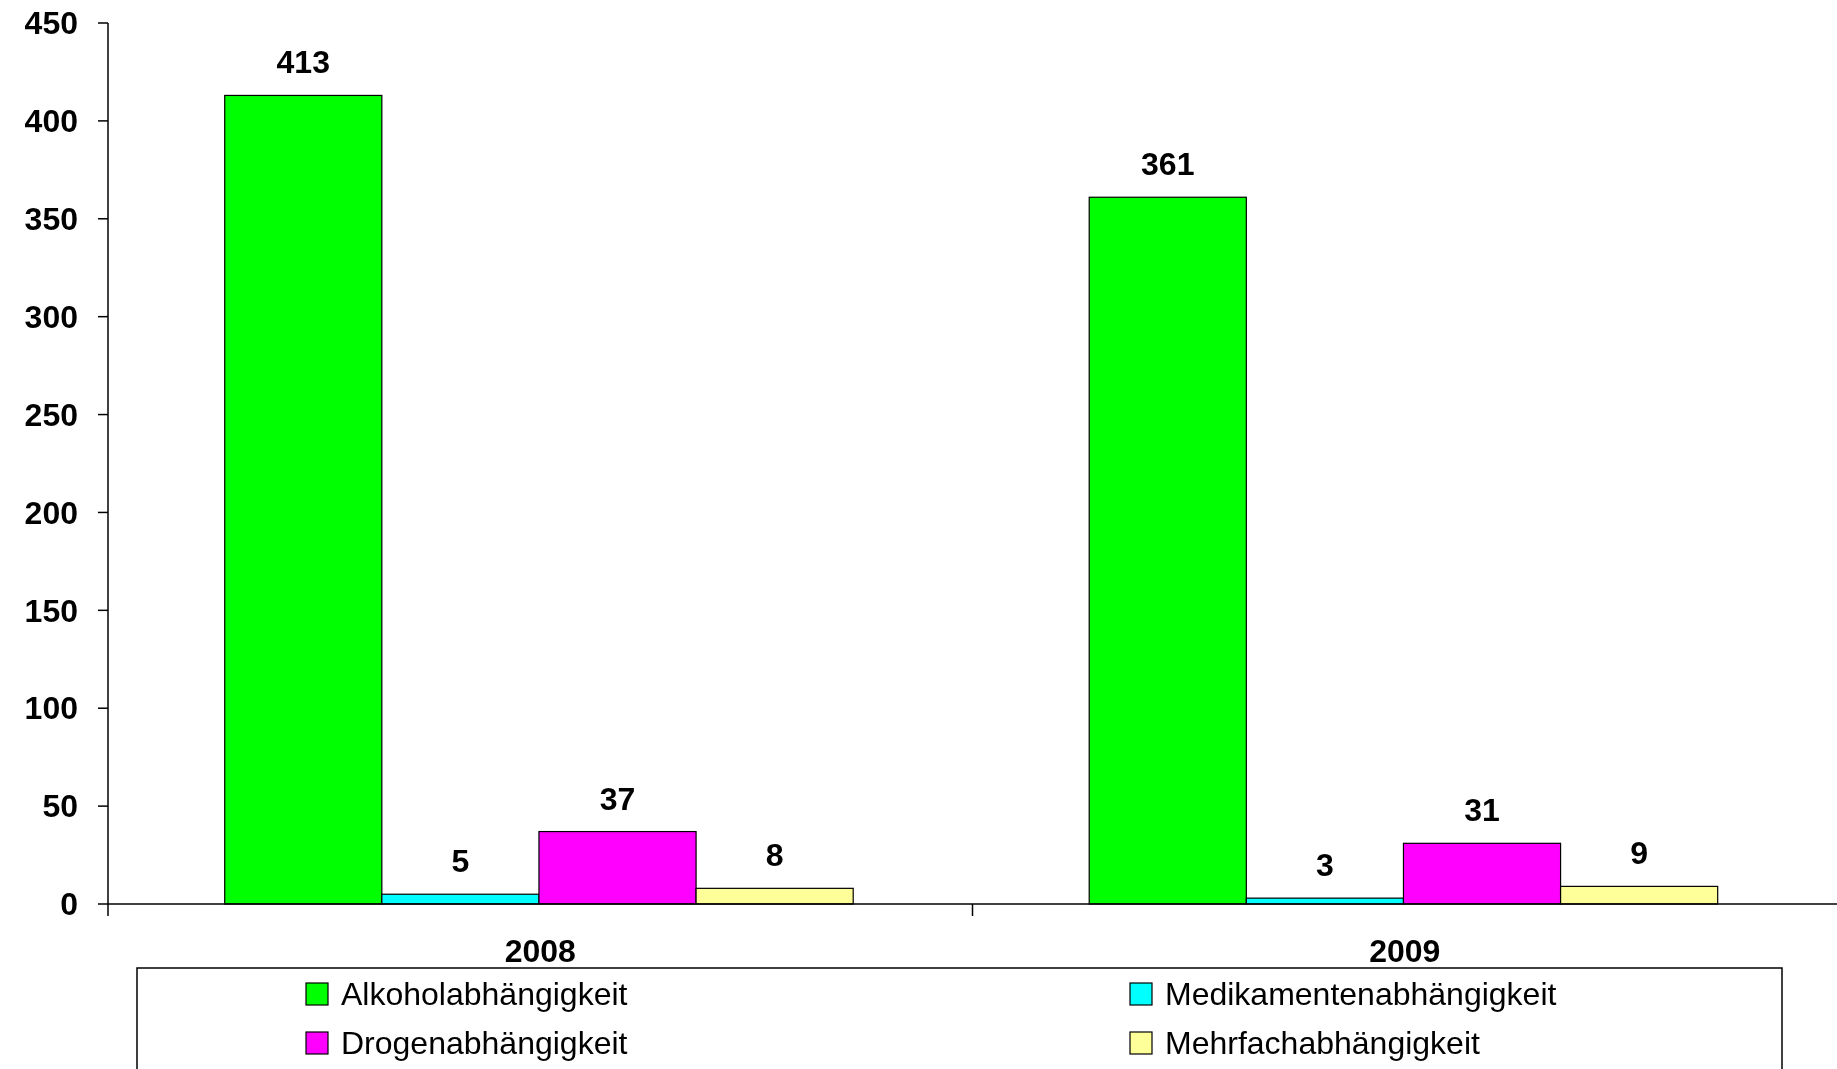 This screenshot has width=1837, height=1069. Describe the element at coordinates (51, 316) in the screenshot. I see `y-tick-label: 300` at that location.